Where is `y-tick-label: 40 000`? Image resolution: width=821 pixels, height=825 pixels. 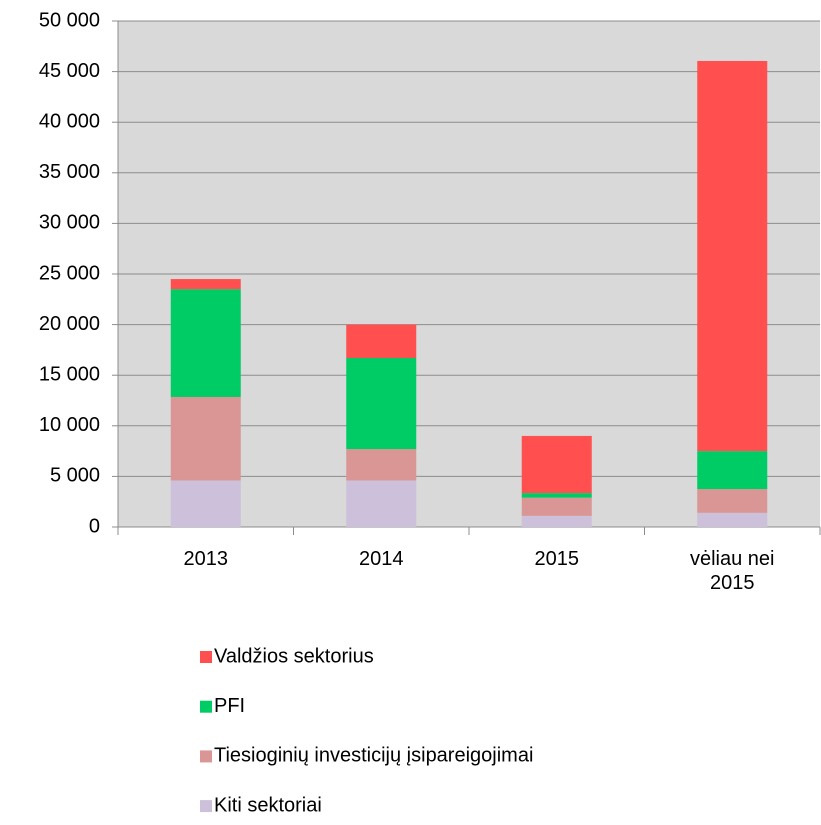 y-tick-label: 40 000 is located at coordinates (69, 121).